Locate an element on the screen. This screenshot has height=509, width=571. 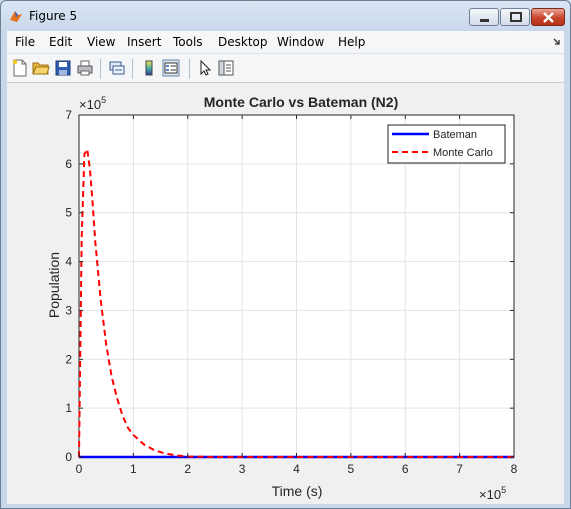
menu-view: View is located at coordinates (101, 42).